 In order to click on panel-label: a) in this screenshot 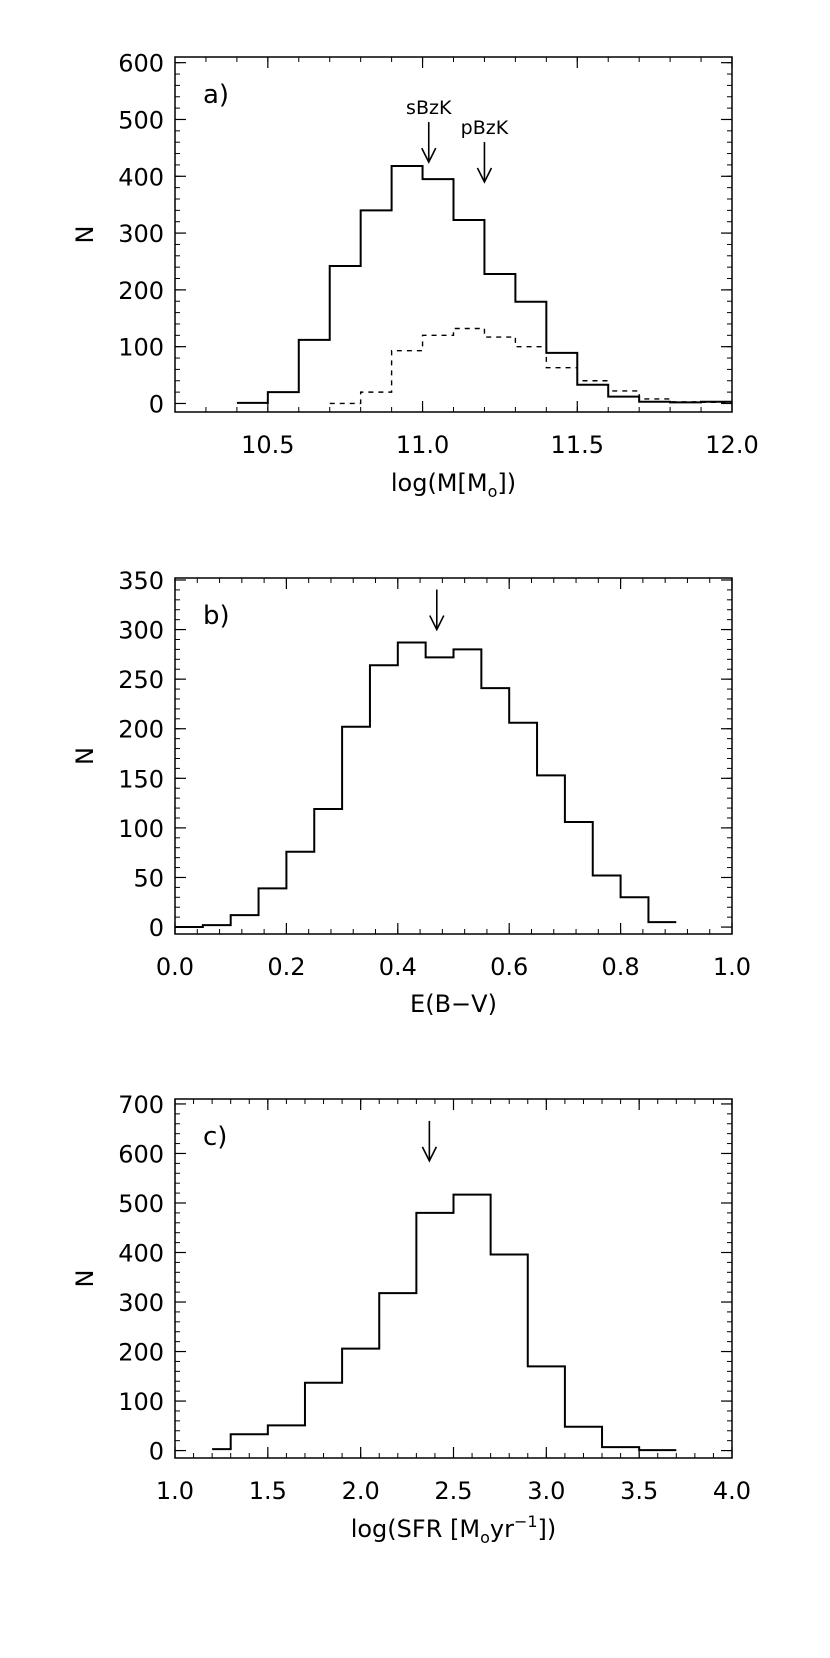, I will do `click(216, 95)`.